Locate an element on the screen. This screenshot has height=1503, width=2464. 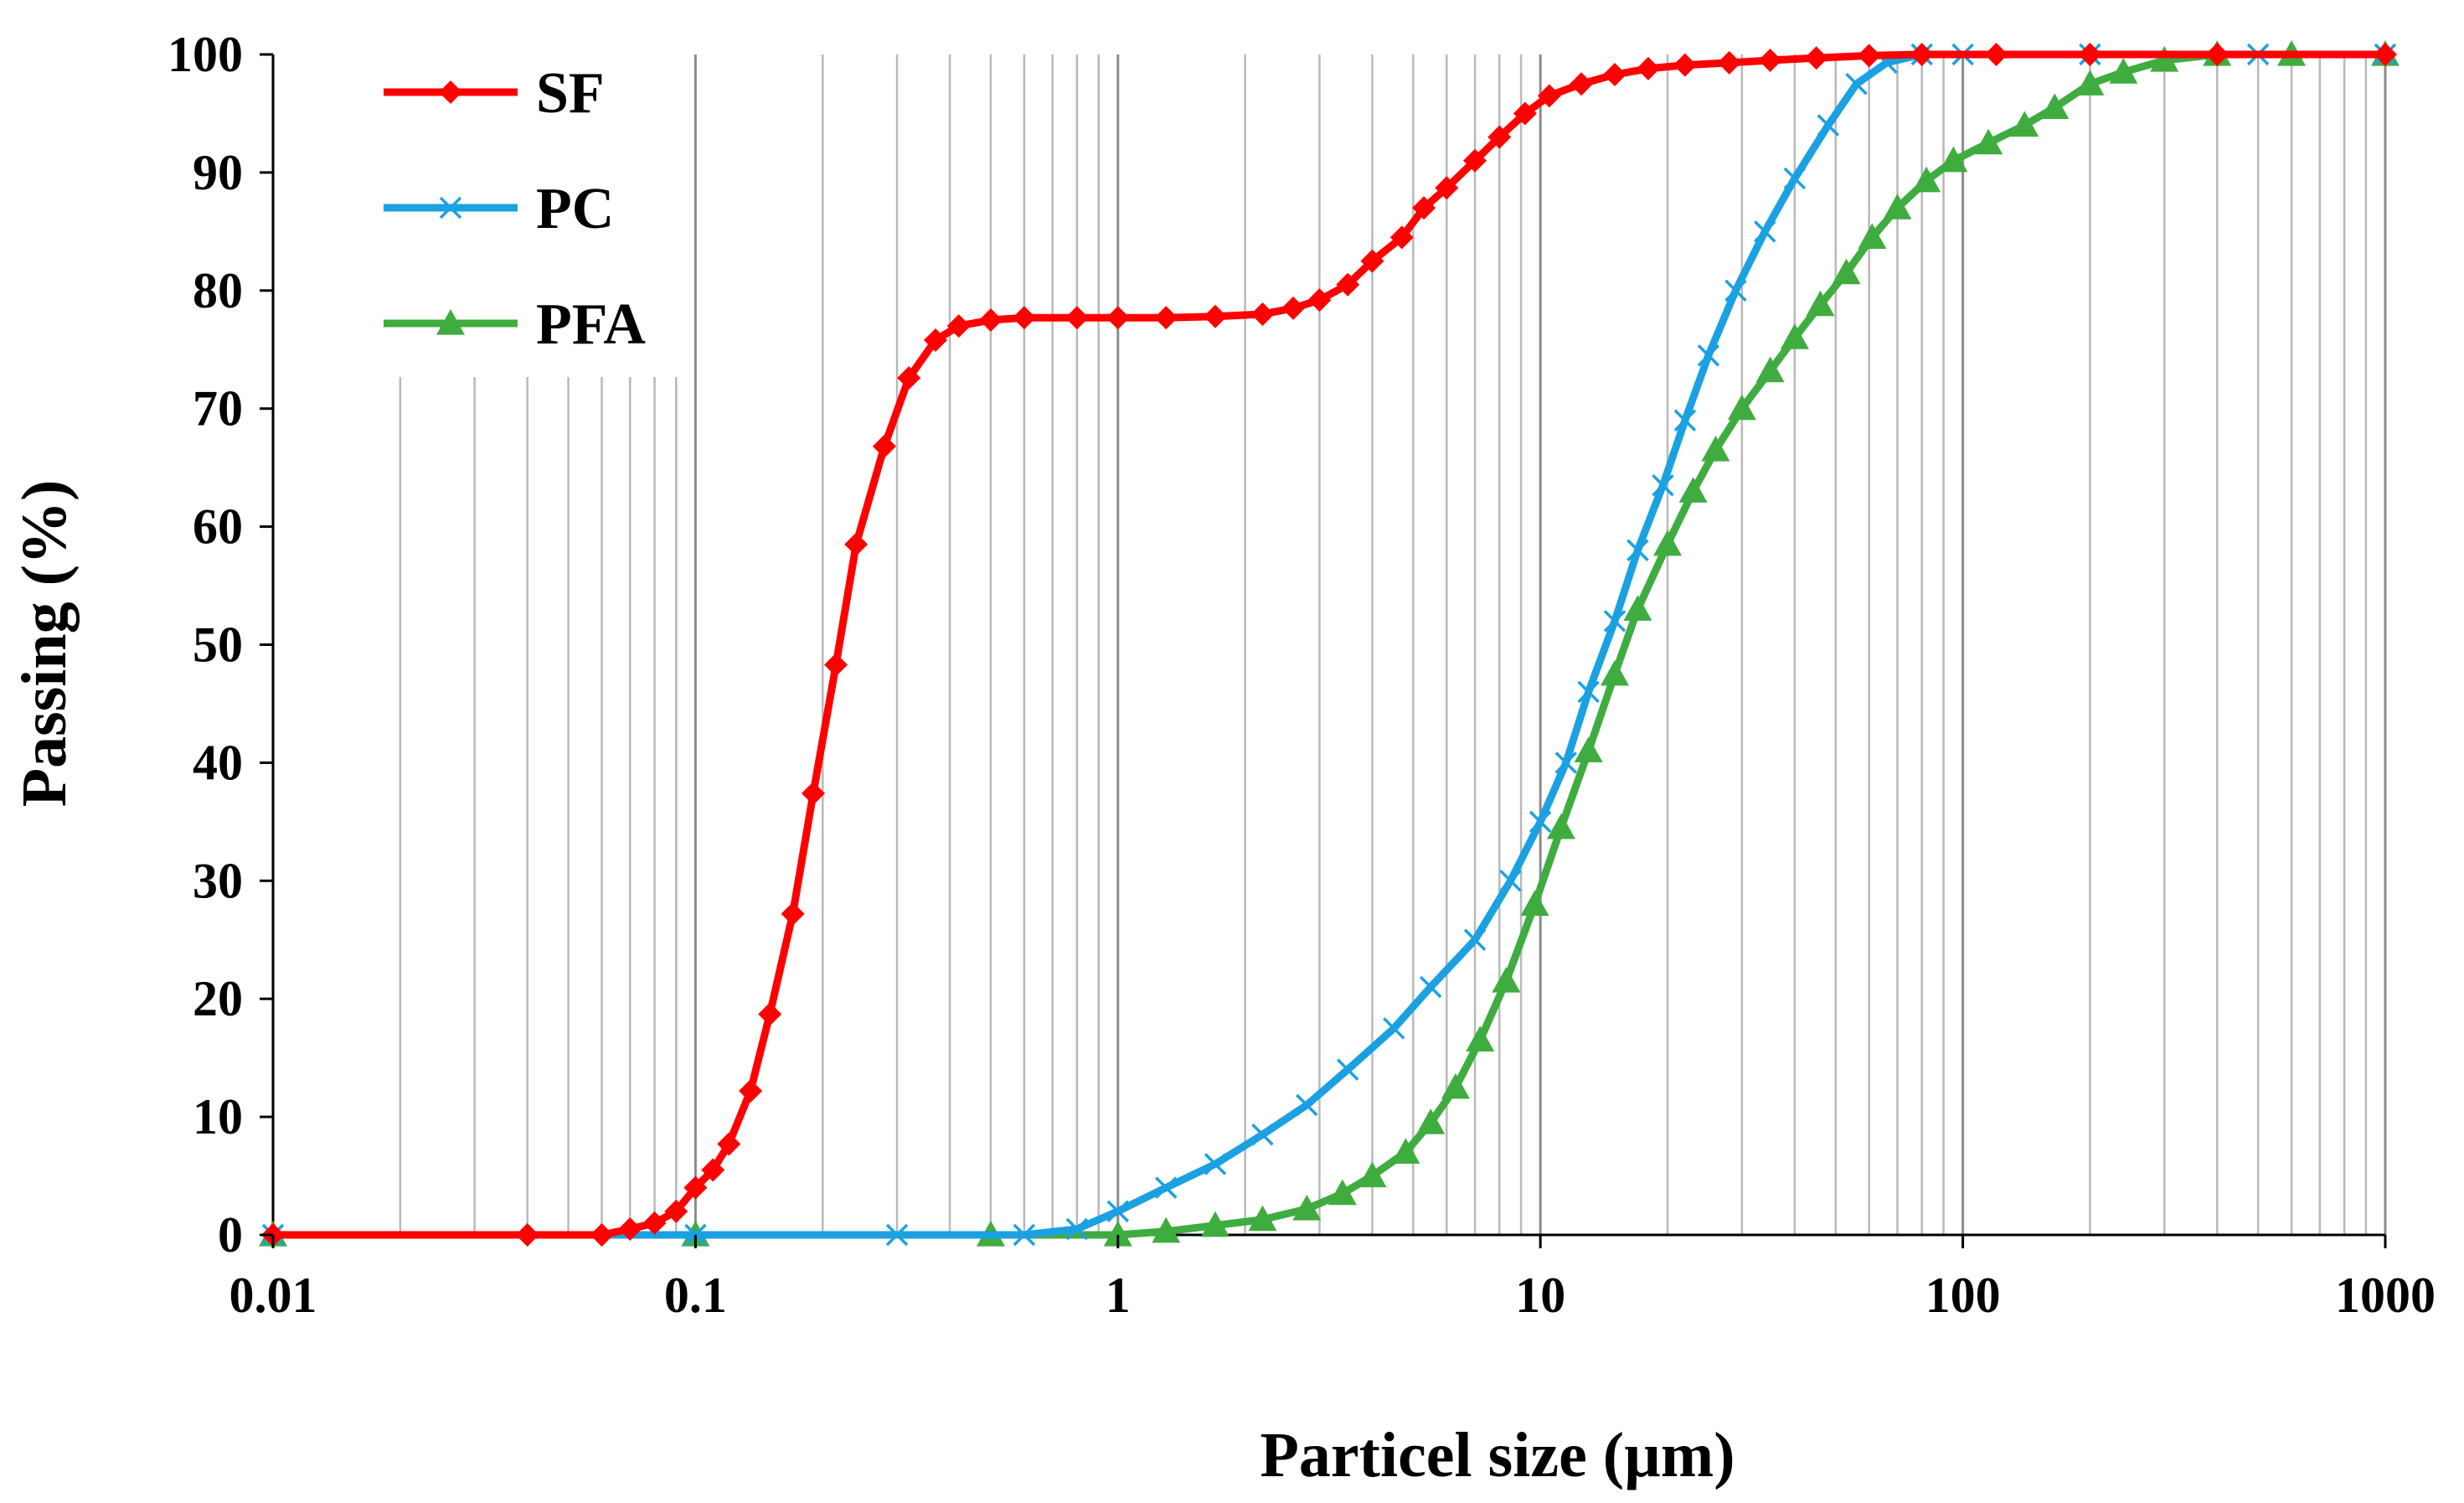
legend: SF PC PFA is located at coordinates (515, 209).